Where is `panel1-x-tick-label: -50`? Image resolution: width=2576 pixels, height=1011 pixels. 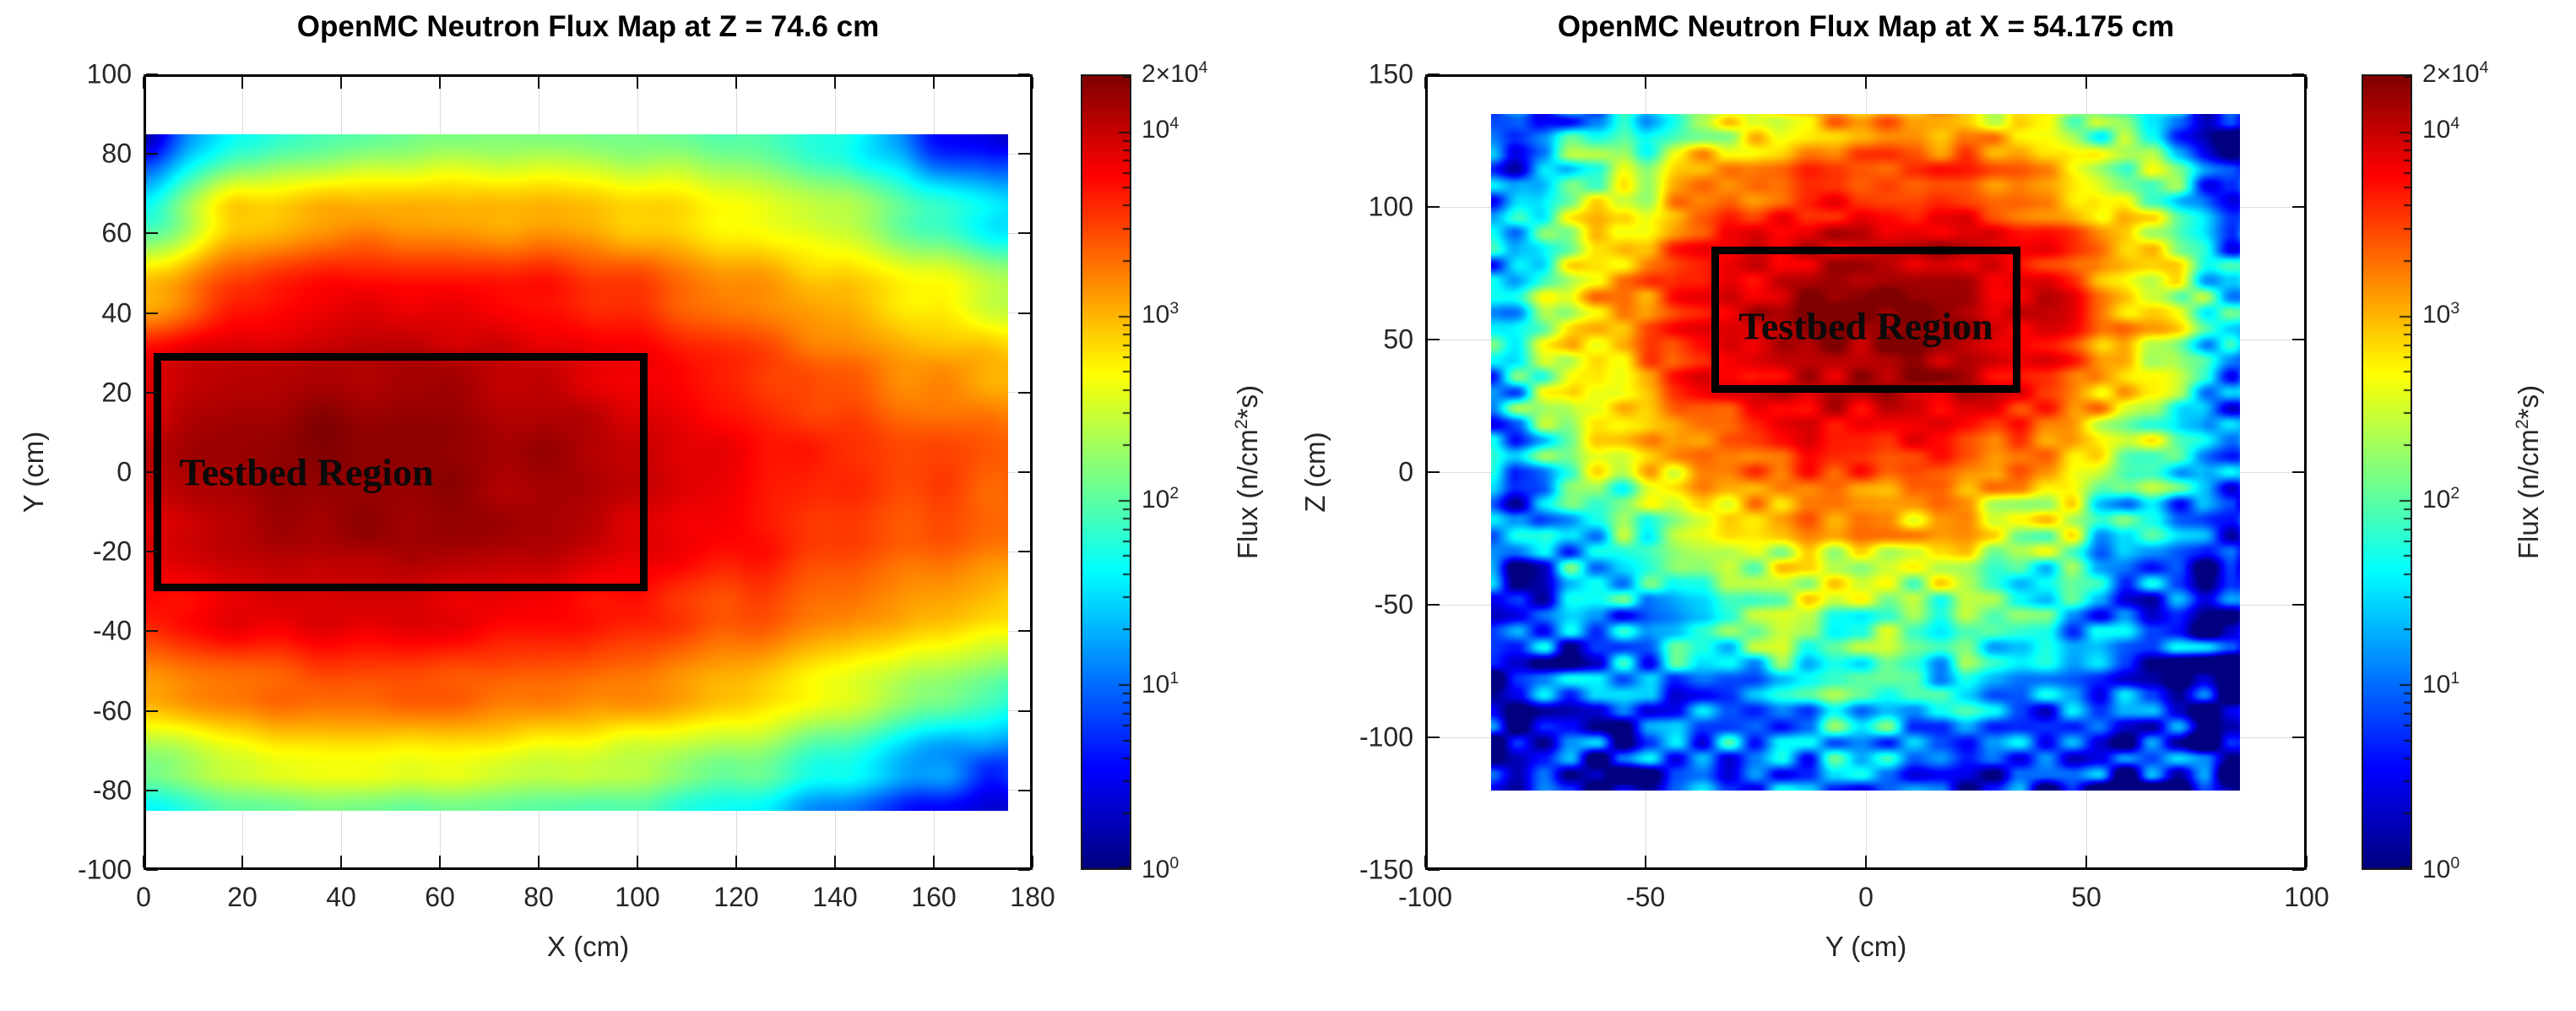 panel1-x-tick-label: -50 is located at coordinates (1646, 897).